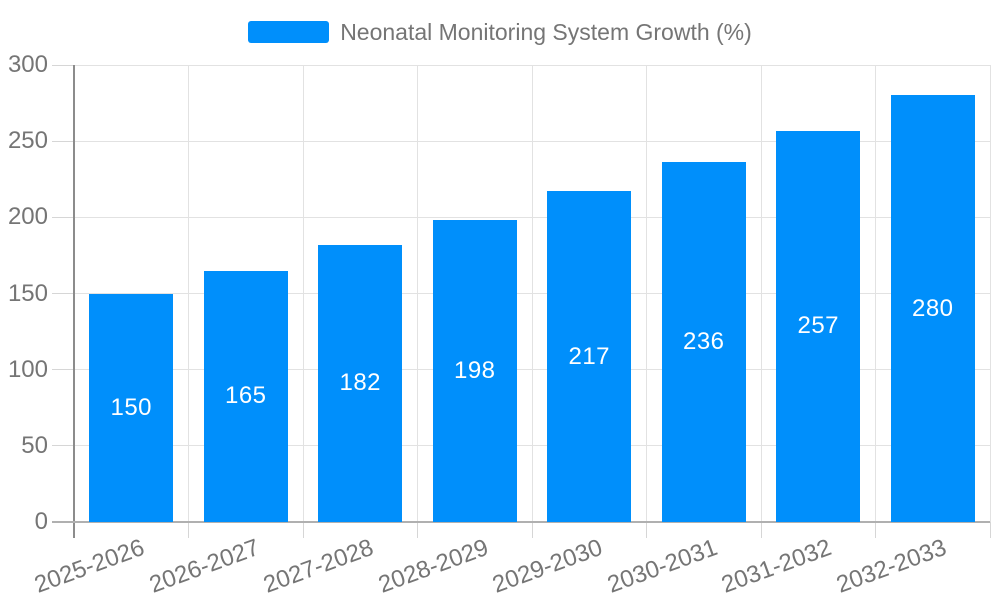  I want to click on bar-value-label: 280, so click(932, 308).